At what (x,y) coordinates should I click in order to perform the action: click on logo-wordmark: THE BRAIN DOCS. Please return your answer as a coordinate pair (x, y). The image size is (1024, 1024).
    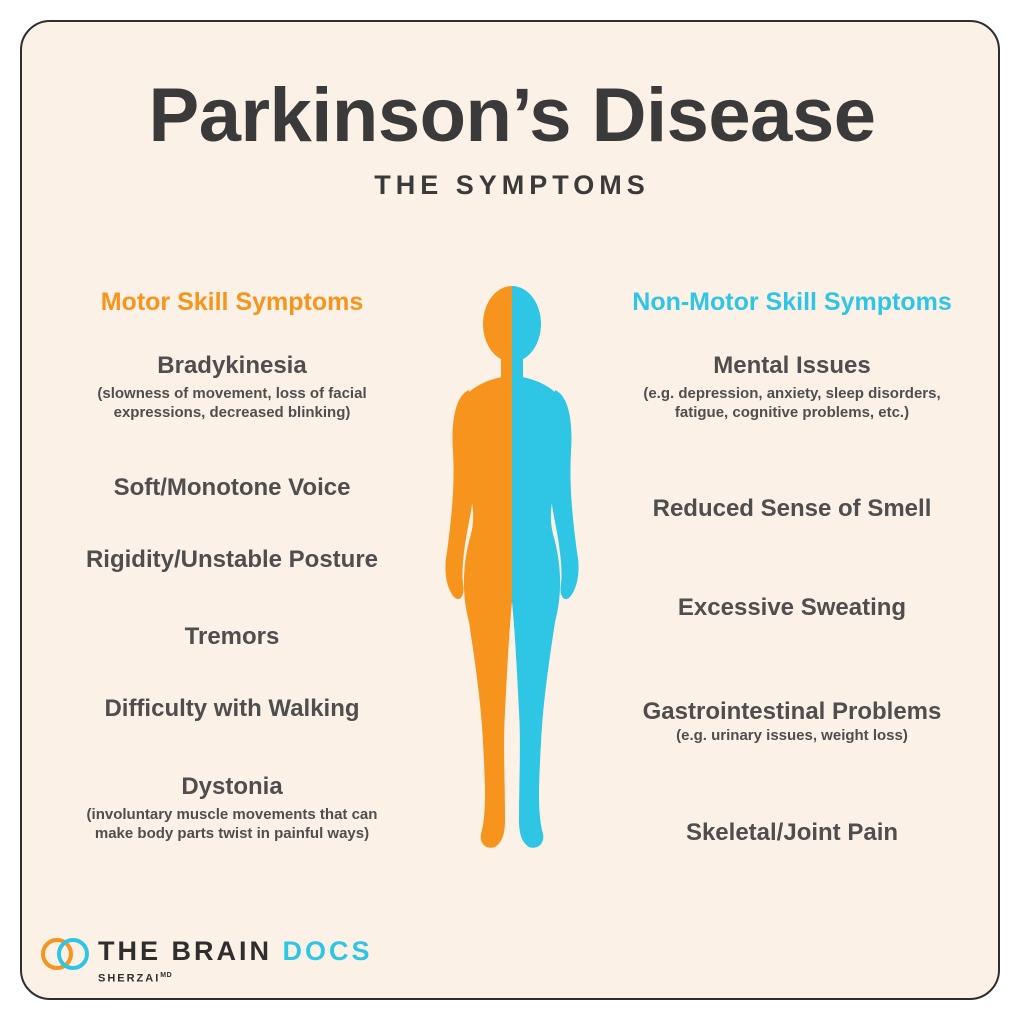
    Looking at the image, I should click on (235, 951).